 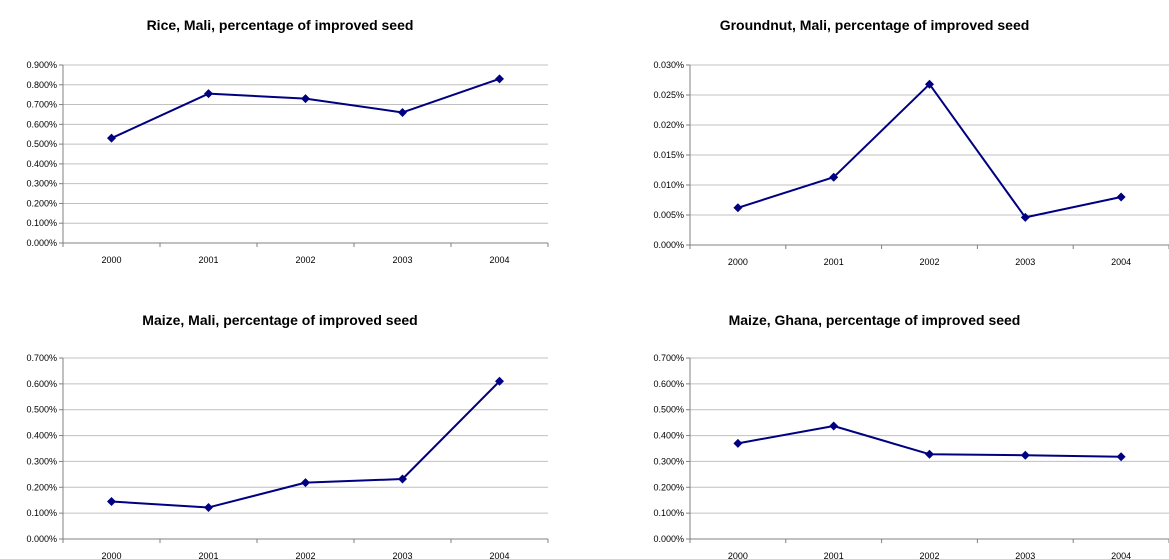 I want to click on y-tick-label: 0.010%, so click(x=668, y=185).